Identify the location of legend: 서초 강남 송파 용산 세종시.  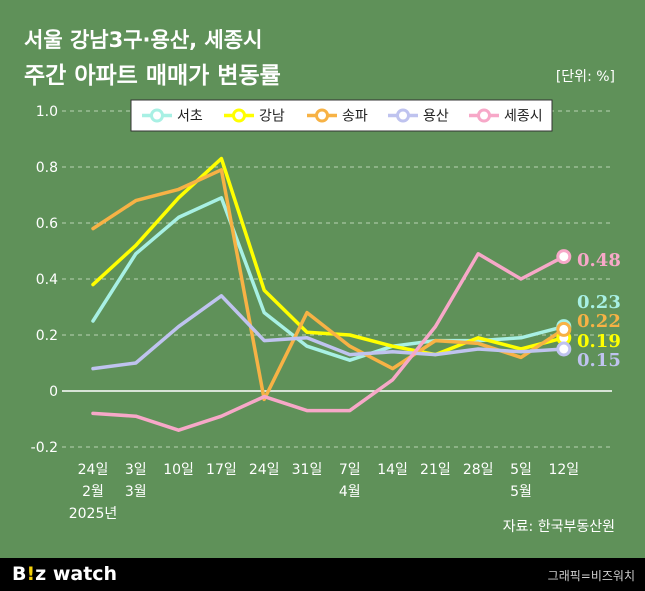
(341, 115).